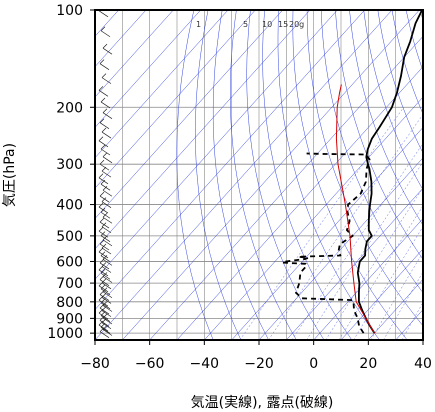 The height and width of the screenshot is (412, 435). I want to click on x-axis-title: 気温(実線), 露点(破線), so click(262, 403).